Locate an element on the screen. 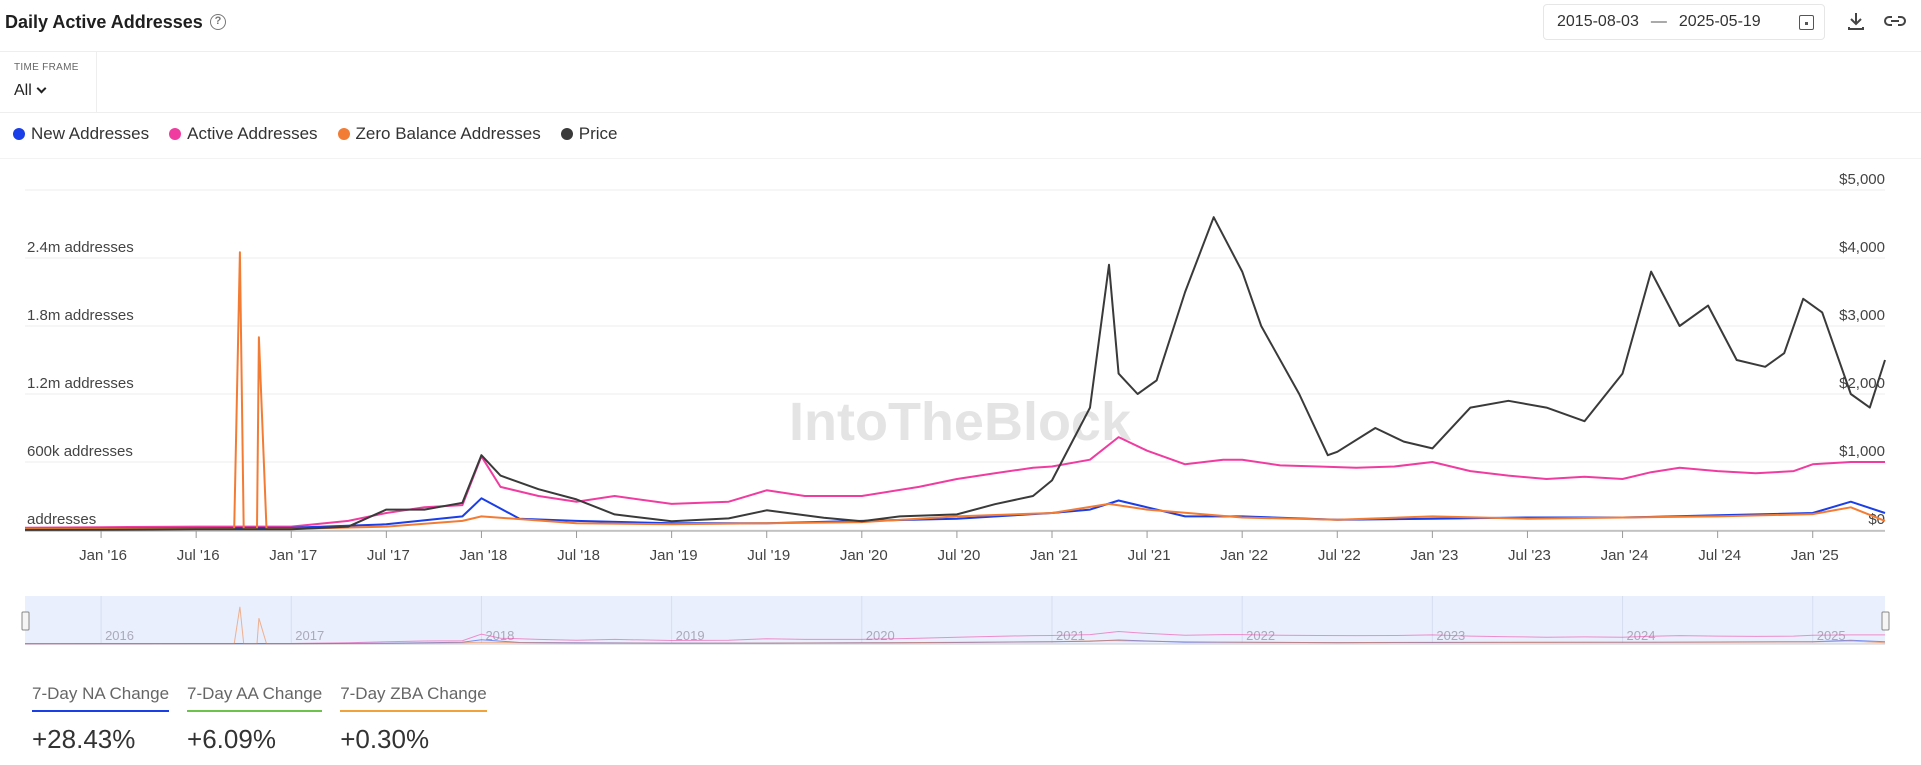 This screenshot has height=765, width=1921. x-tick-label: Jul '22 is located at coordinates (1339, 555).